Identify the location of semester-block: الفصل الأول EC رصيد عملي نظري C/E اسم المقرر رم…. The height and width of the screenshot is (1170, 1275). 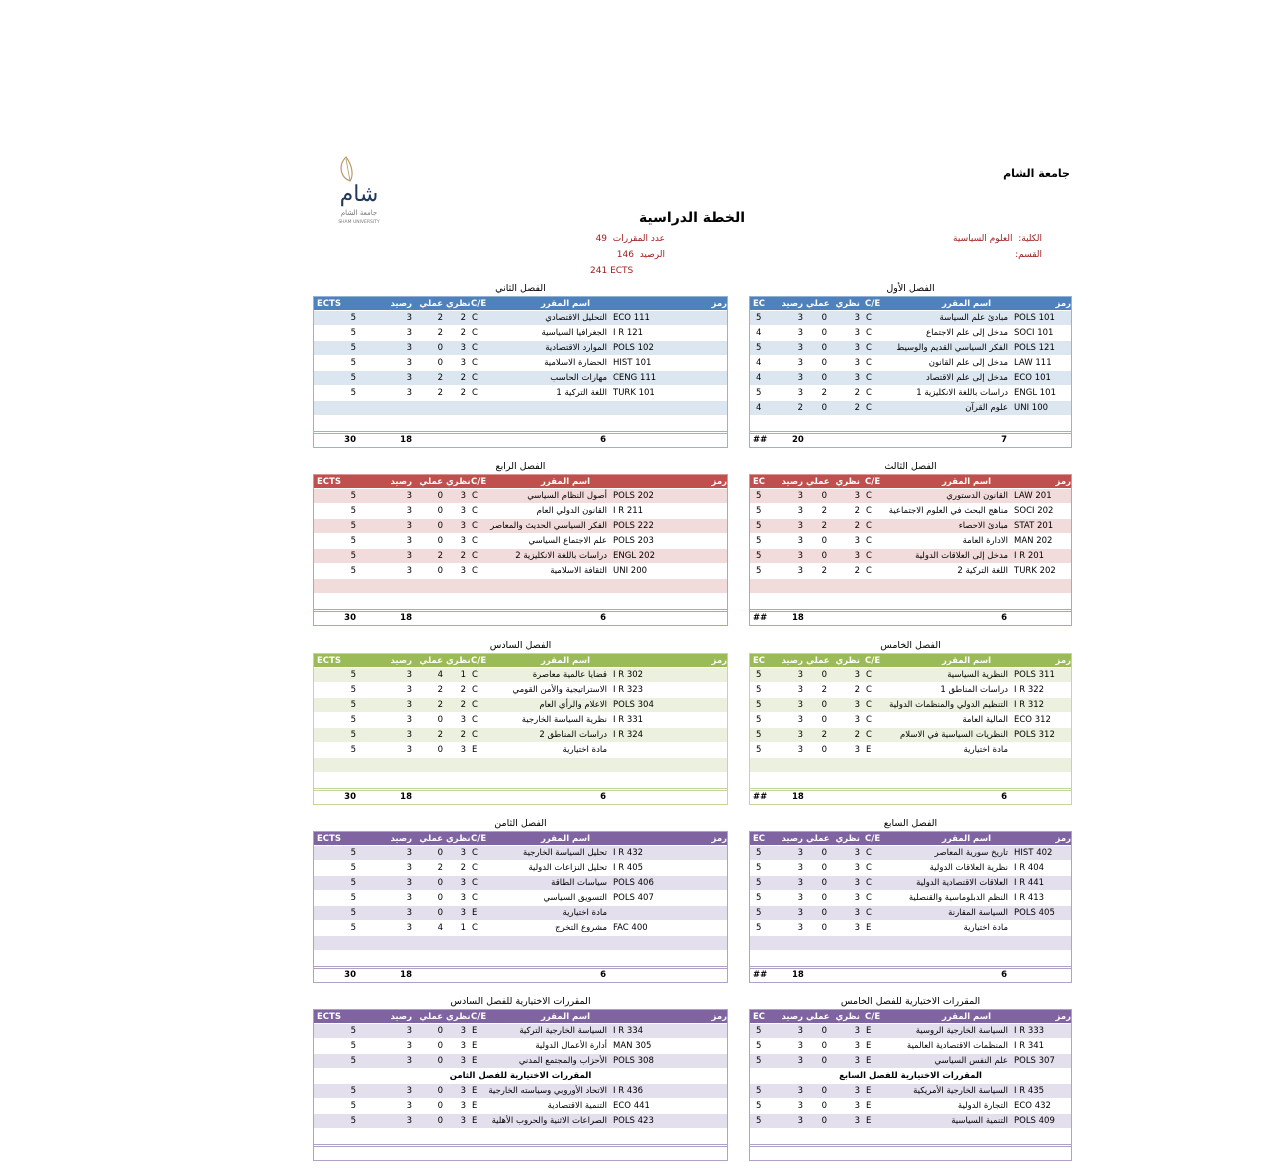
(910, 364).